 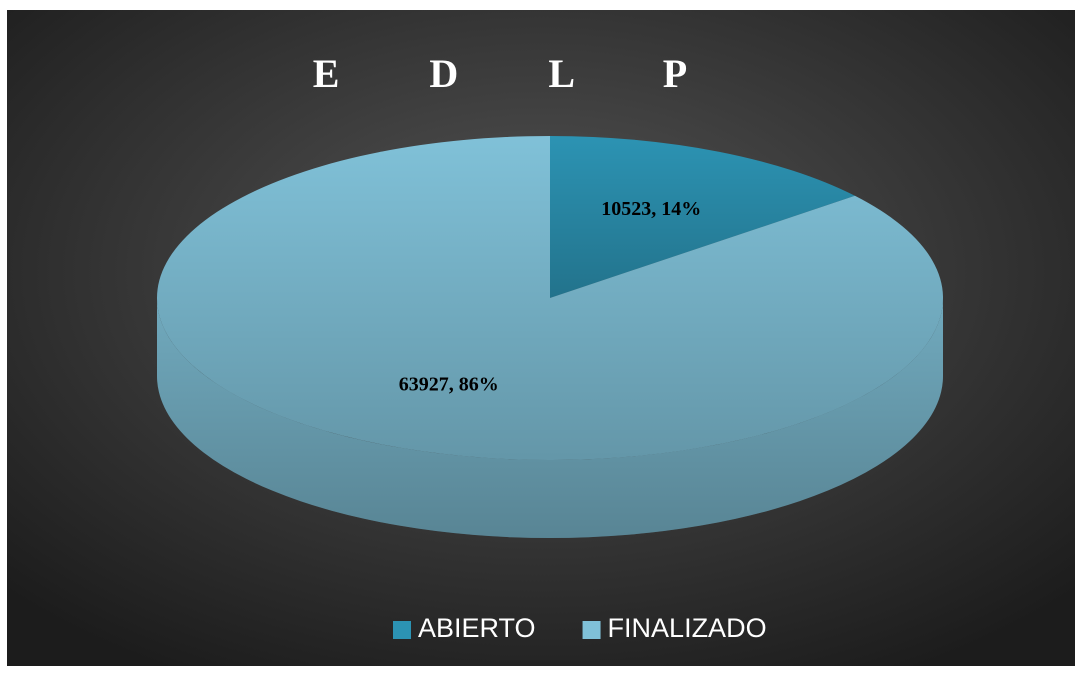 What do you see at coordinates (500, 73) in the screenshot?
I see `chart-title: E D L P` at bounding box center [500, 73].